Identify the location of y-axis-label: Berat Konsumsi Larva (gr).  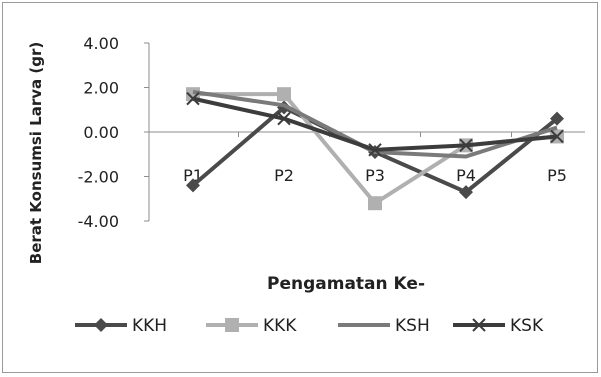
(36, 153).